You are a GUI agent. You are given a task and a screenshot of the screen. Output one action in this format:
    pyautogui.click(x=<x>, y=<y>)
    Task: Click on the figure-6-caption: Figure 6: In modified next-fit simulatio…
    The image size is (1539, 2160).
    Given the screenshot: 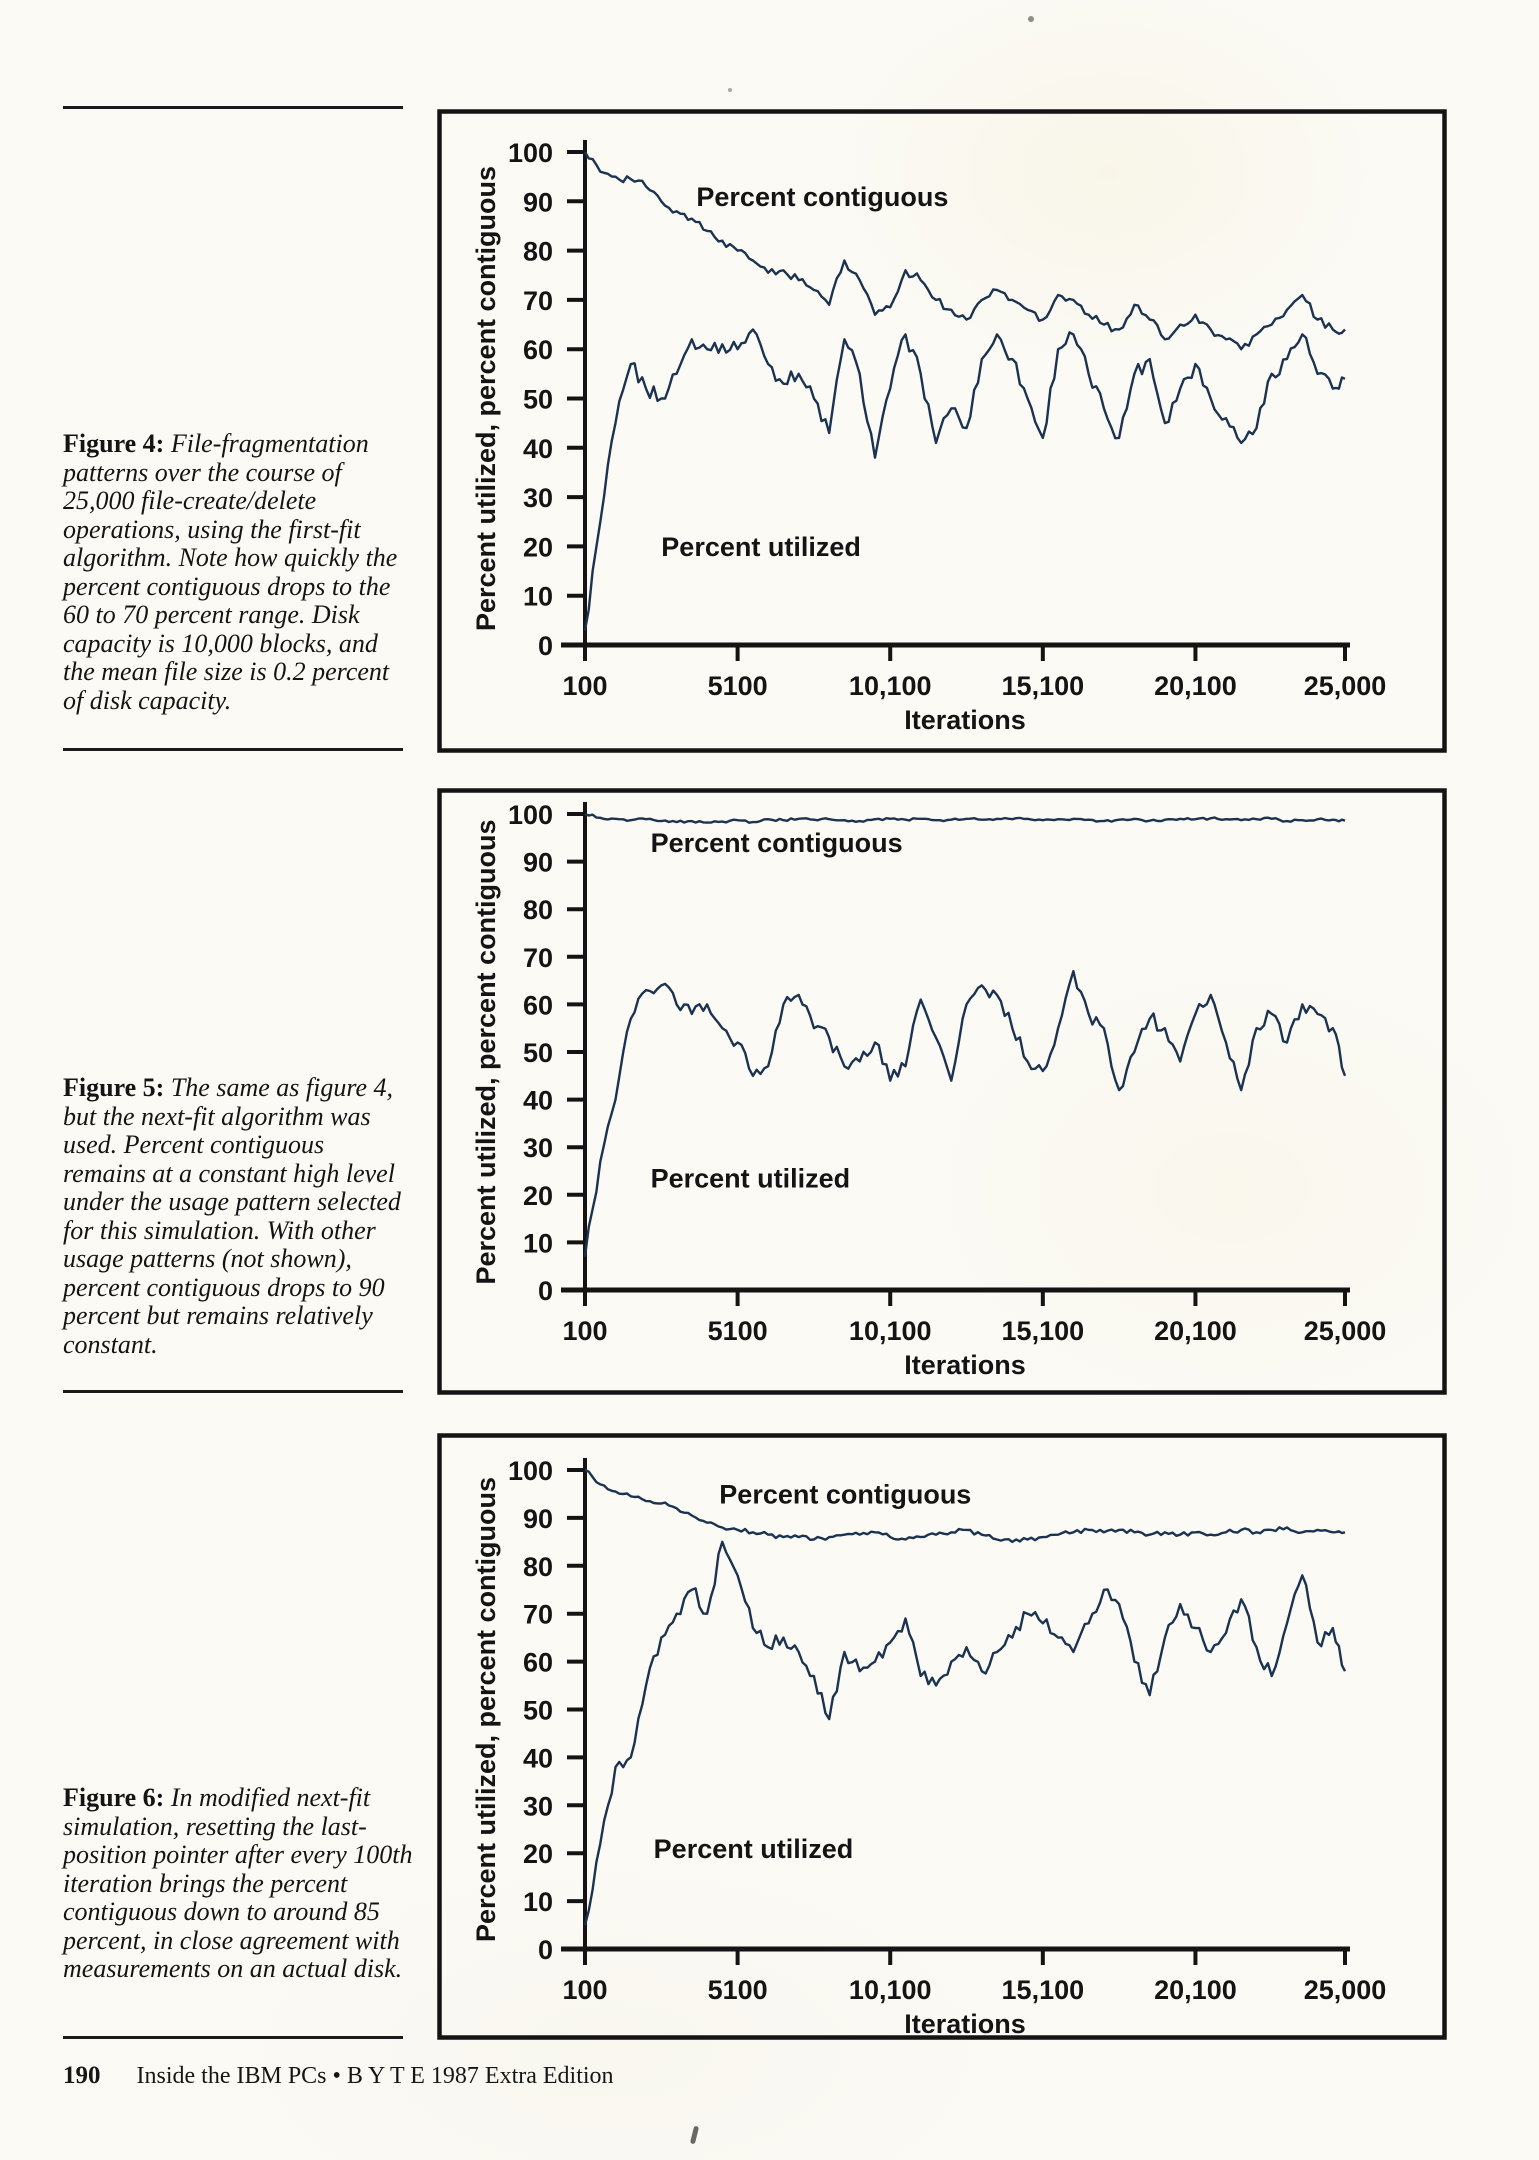 What is the action you would take?
    pyautogui.click(x=238, y=1883)
    